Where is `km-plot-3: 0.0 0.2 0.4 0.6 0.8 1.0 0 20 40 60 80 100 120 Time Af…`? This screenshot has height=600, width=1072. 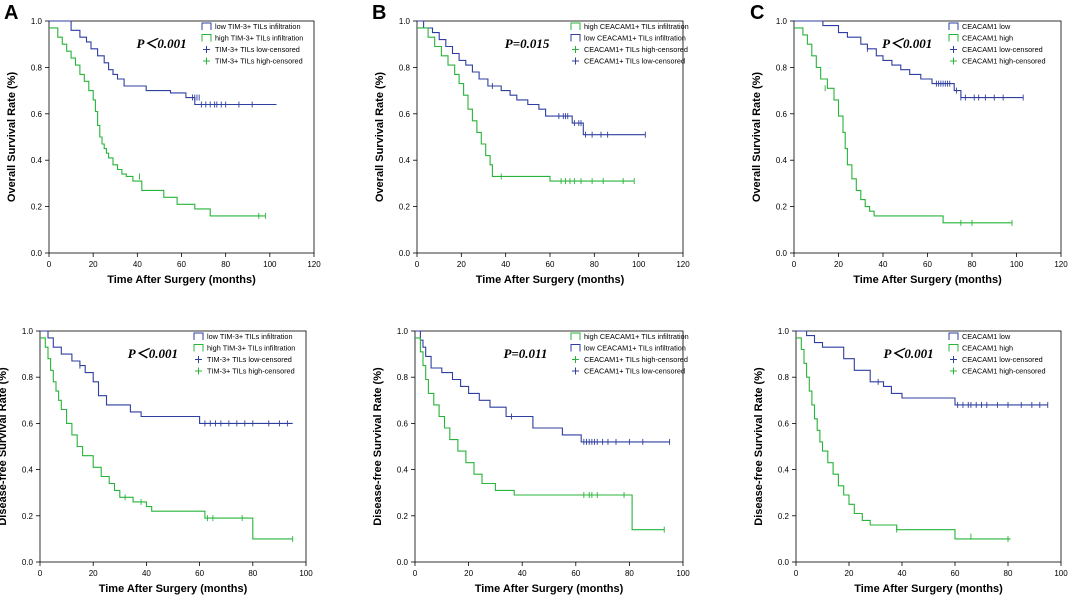 km-plot-3: 0.0 0.2 0.4 0.6 0.8 1.0 0 20 40 60 80 100 120 Time Af… is located at coordinates (909, 151).